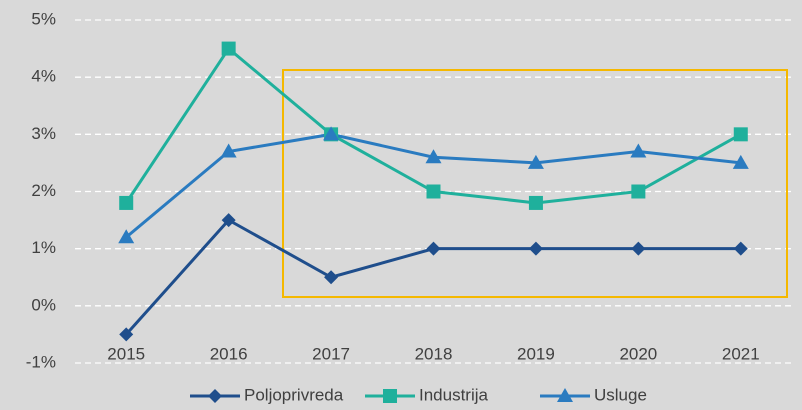 Image resolution: width=802 pixels, height=410 pixels. Describe the element at coordinates (43, 76) in the screenshot. I see `y-tick-label: 4%` at that location.